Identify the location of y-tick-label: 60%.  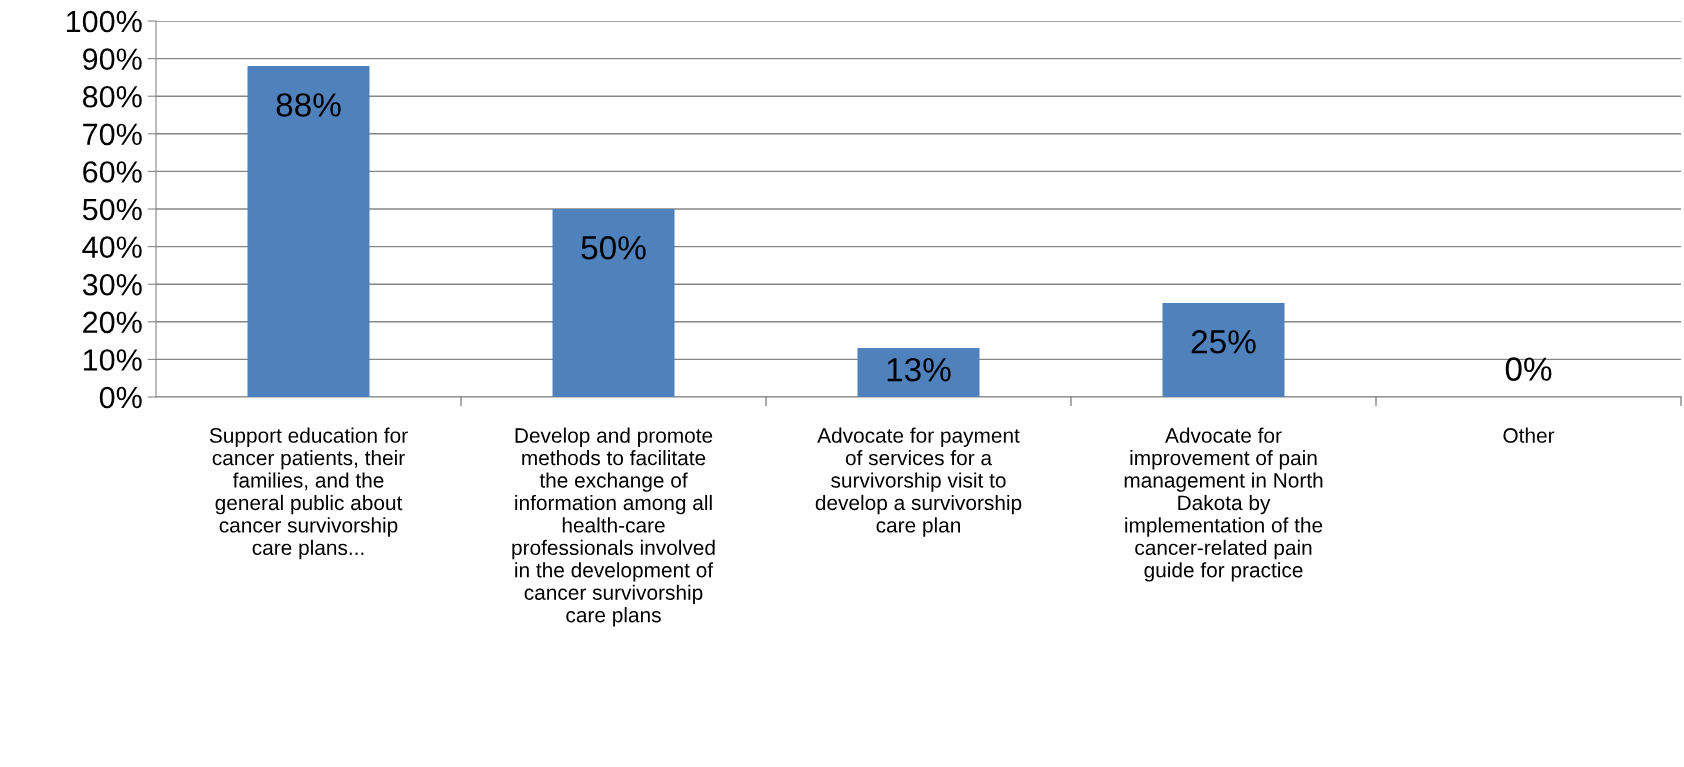
(112, 172).